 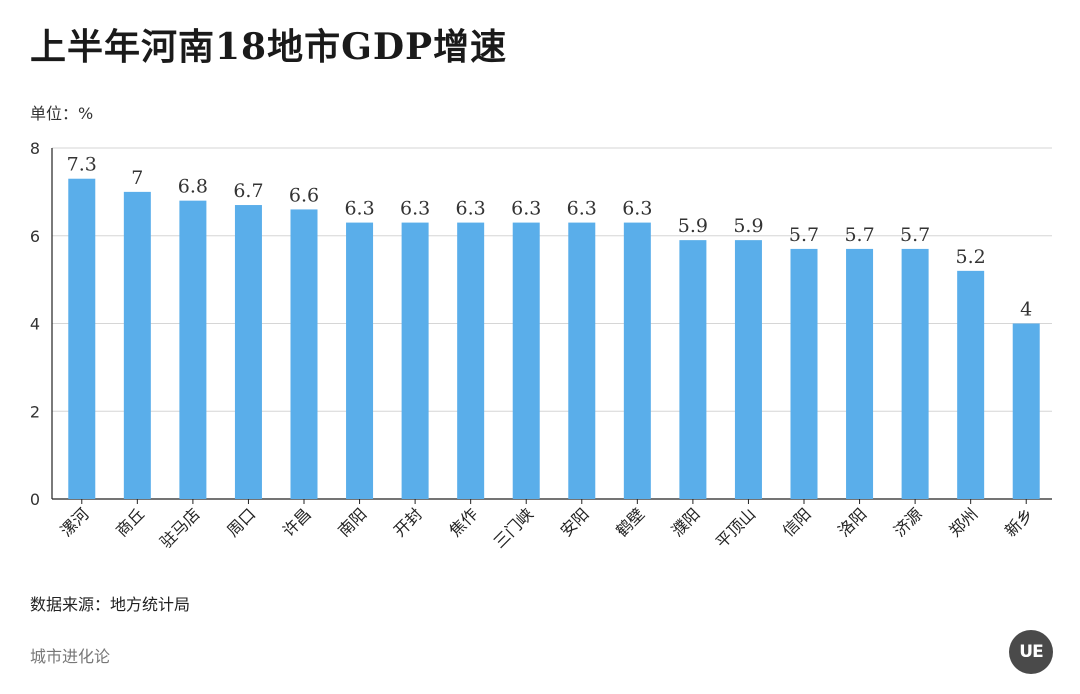 What do you see at coordinates (1019, 522) in the screenshot?
I see `category-label: 新乡` at bounding box center [1019, 522].